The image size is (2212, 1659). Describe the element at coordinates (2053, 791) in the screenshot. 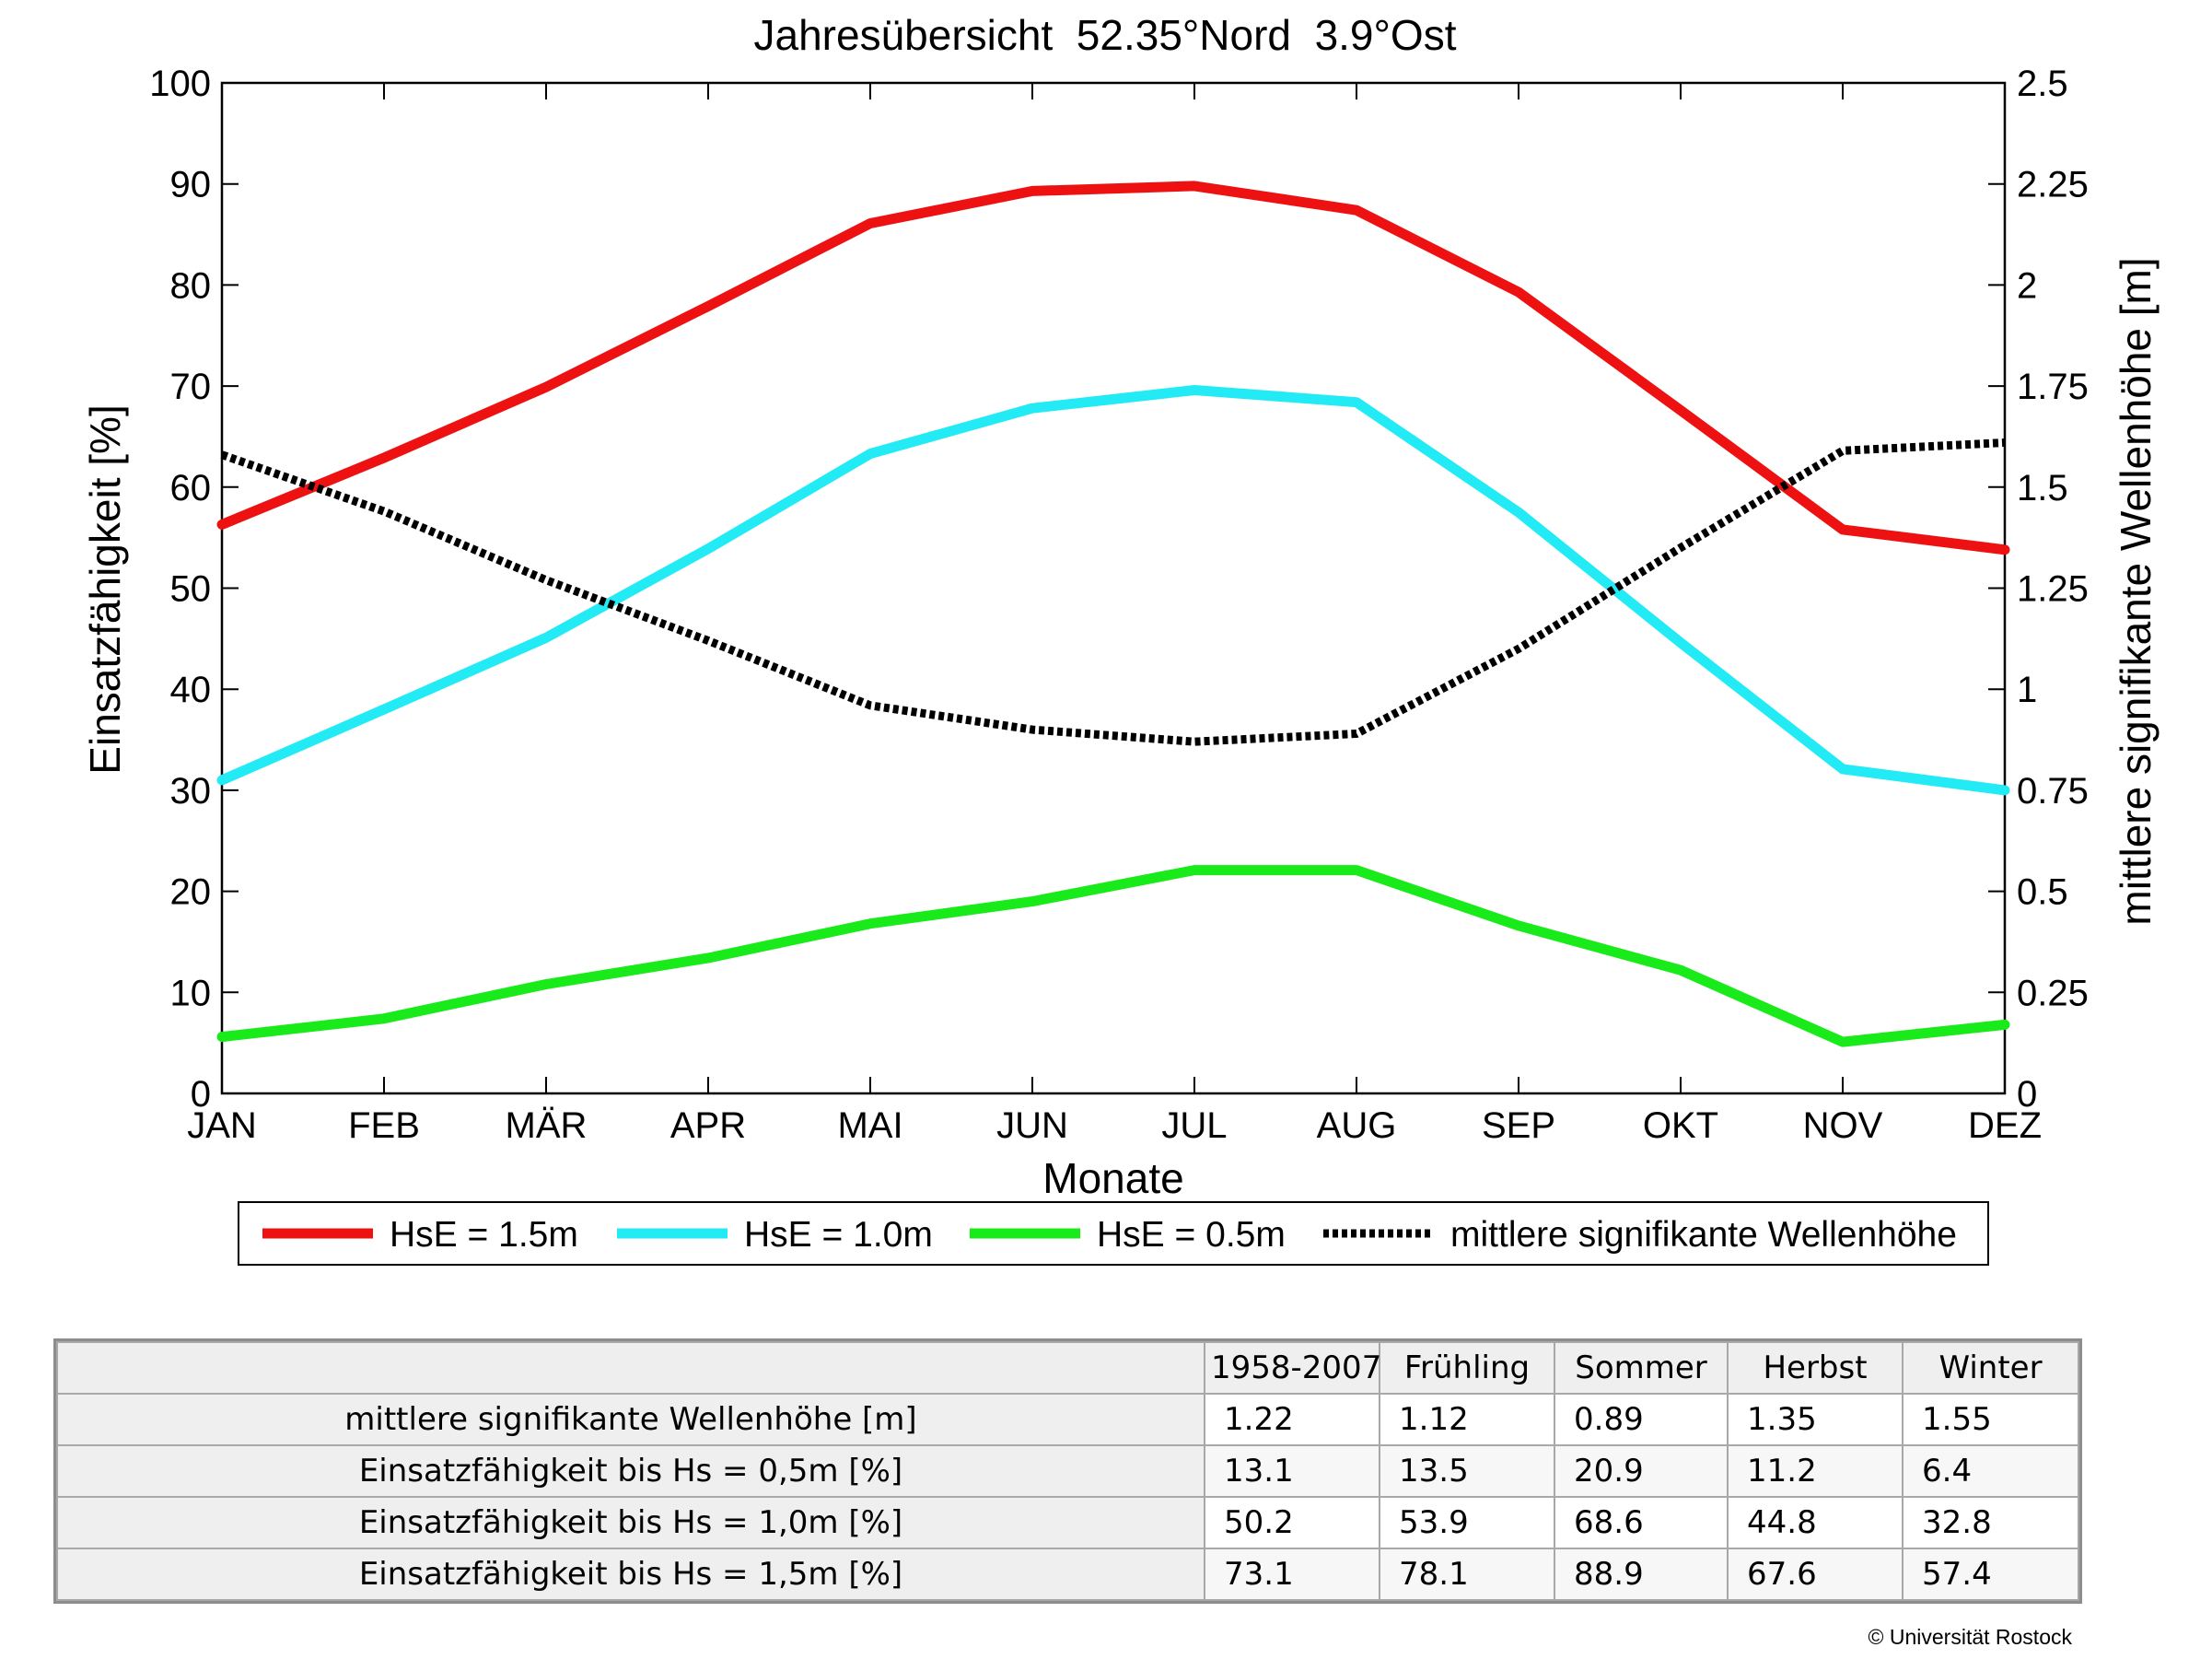

I see `right-tick-label: 0.75` at that location.